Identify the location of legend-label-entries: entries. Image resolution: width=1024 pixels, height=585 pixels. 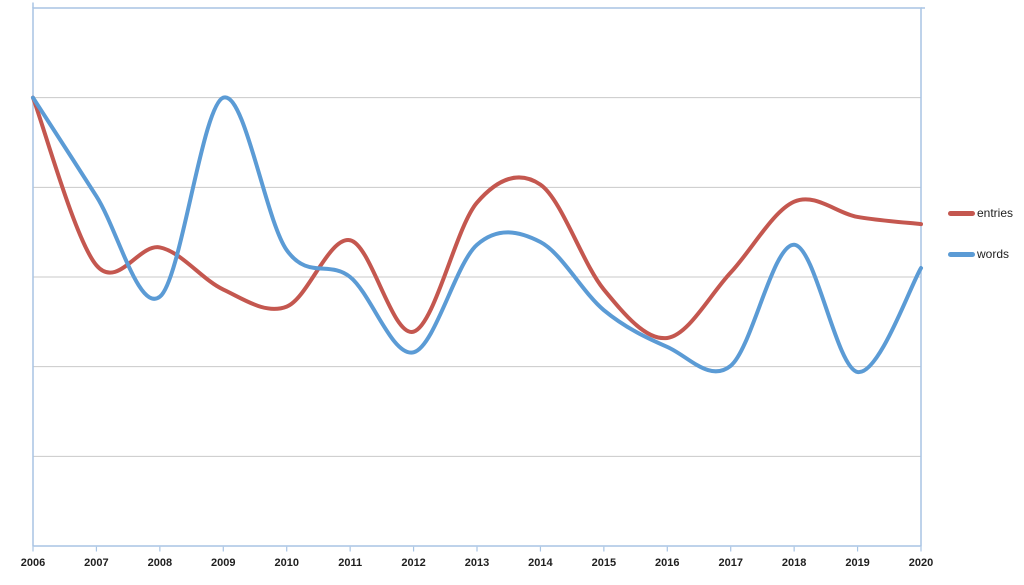
(995, 213).